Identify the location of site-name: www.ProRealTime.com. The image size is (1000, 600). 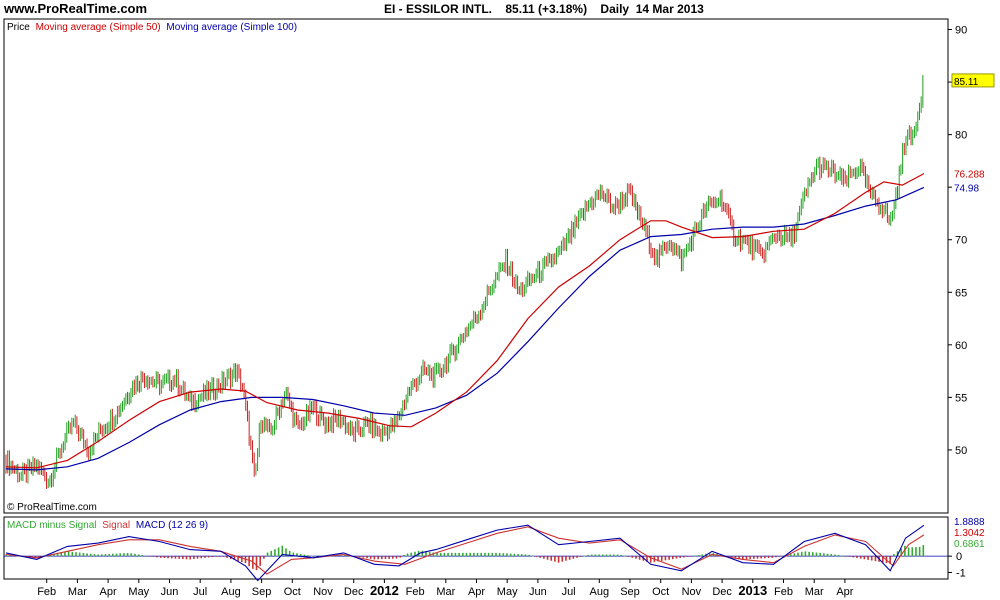
(76, 8).